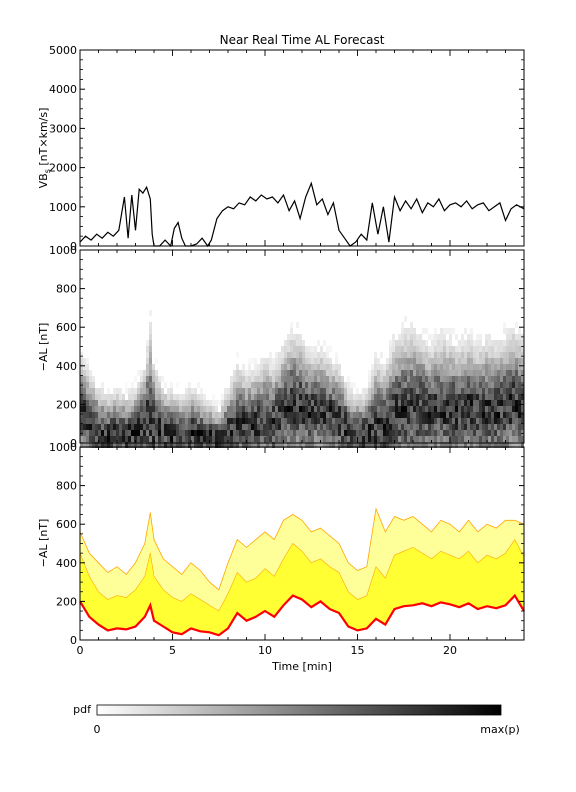 This screenshot has width=576, height=792. What do you see at coordinates (66, 563) in the screenshot?
I see `ytick-label: 400` at bounding box center [66, 563].